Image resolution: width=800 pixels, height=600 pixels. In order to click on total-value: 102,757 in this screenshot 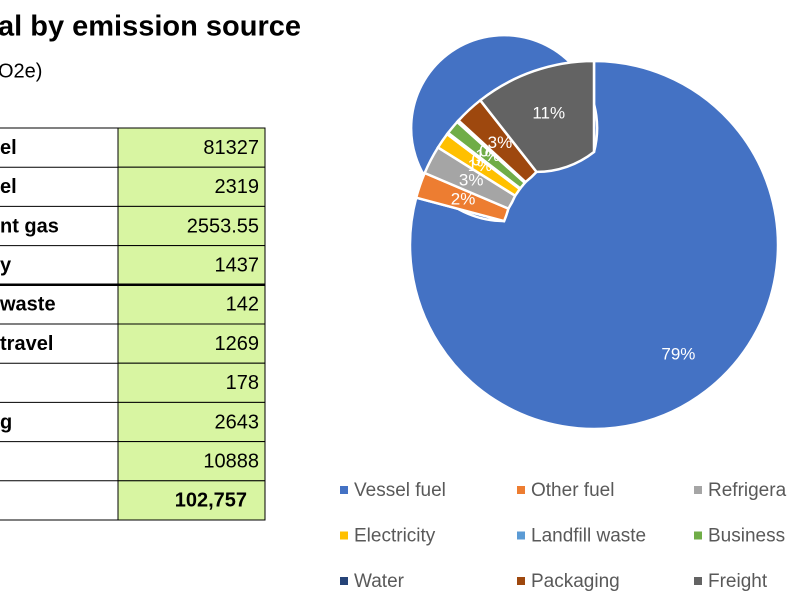, I will do `click(211, 501)`.